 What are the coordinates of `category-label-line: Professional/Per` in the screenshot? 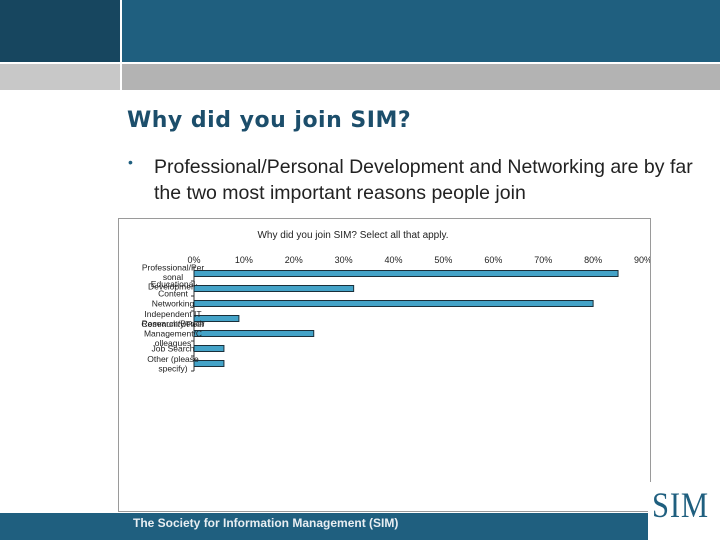 It's located at (173, 268).